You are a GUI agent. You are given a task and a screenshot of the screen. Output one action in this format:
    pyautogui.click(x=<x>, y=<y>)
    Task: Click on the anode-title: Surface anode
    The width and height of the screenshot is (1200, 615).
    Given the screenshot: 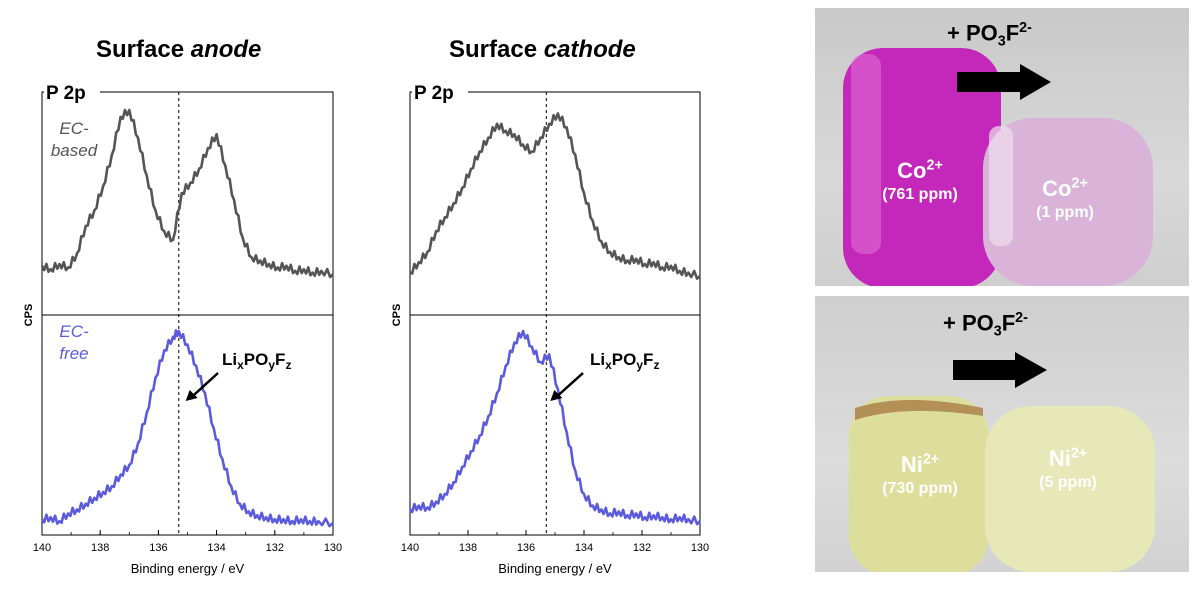 What is the action you would take?
    pyautogui.click(x=179, y=49)
    